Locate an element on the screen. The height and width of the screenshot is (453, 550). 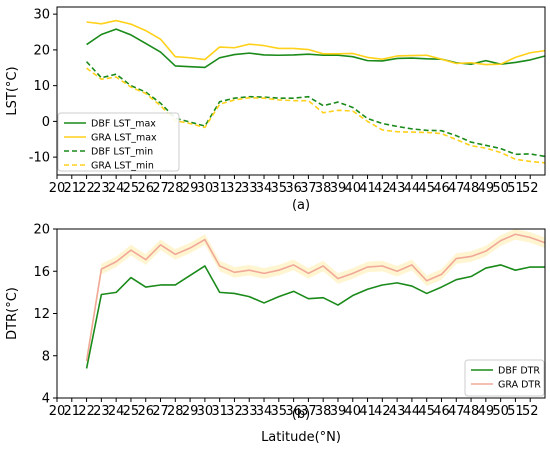
panel-label: (a) is located at coordinates (301, 205).